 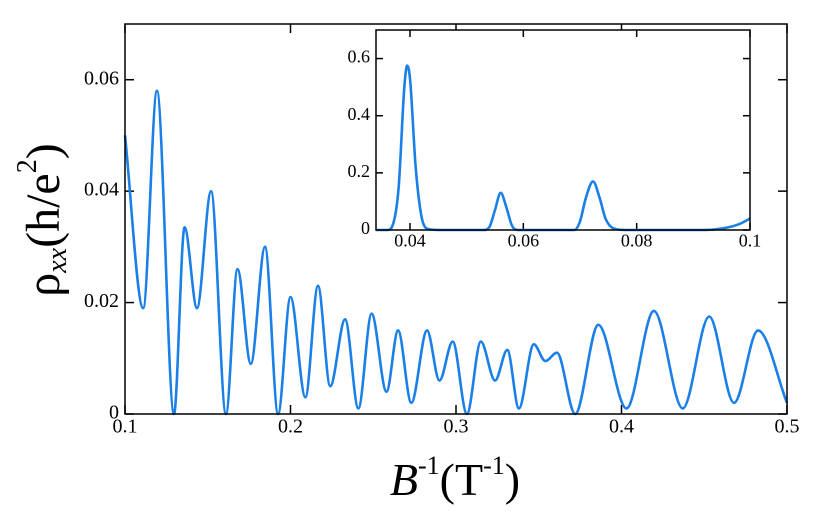 I want to click on y-label-part: 2, so click(x=27, y=166).